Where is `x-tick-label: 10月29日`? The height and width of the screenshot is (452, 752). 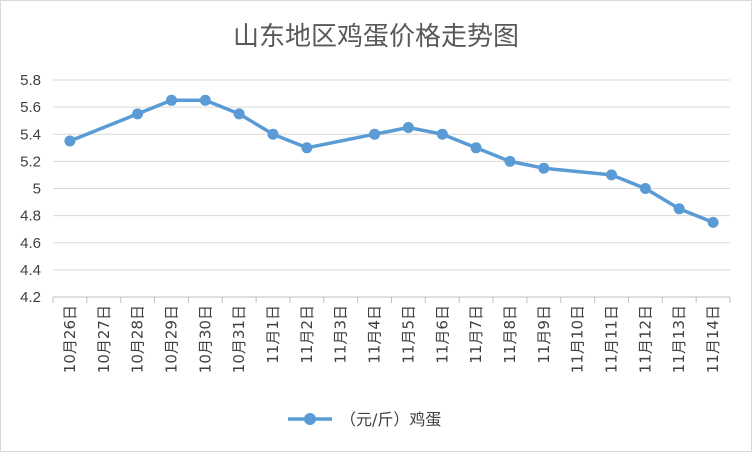 x-tick-label: 10月29日 is located at coordinates (171, 339).